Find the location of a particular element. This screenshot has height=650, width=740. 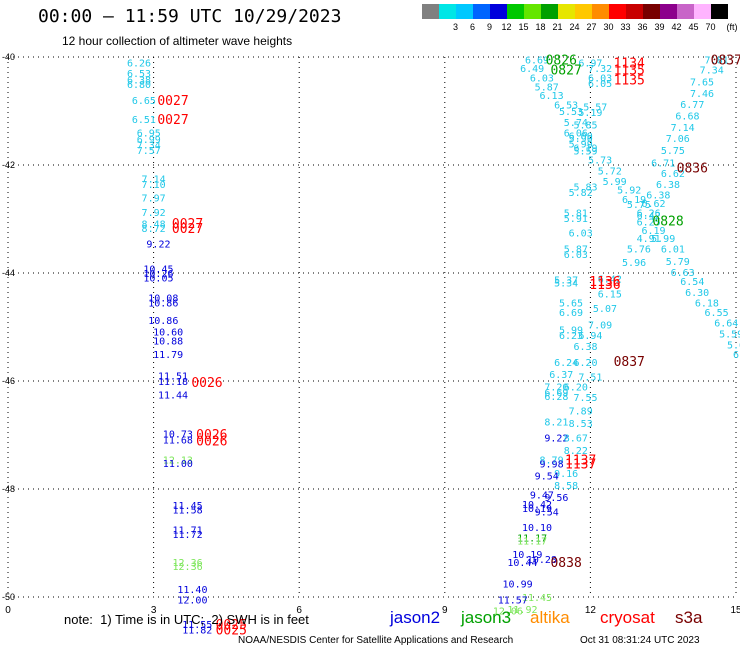

pass-time-label: 1135 is located at coordinates (629, 70).